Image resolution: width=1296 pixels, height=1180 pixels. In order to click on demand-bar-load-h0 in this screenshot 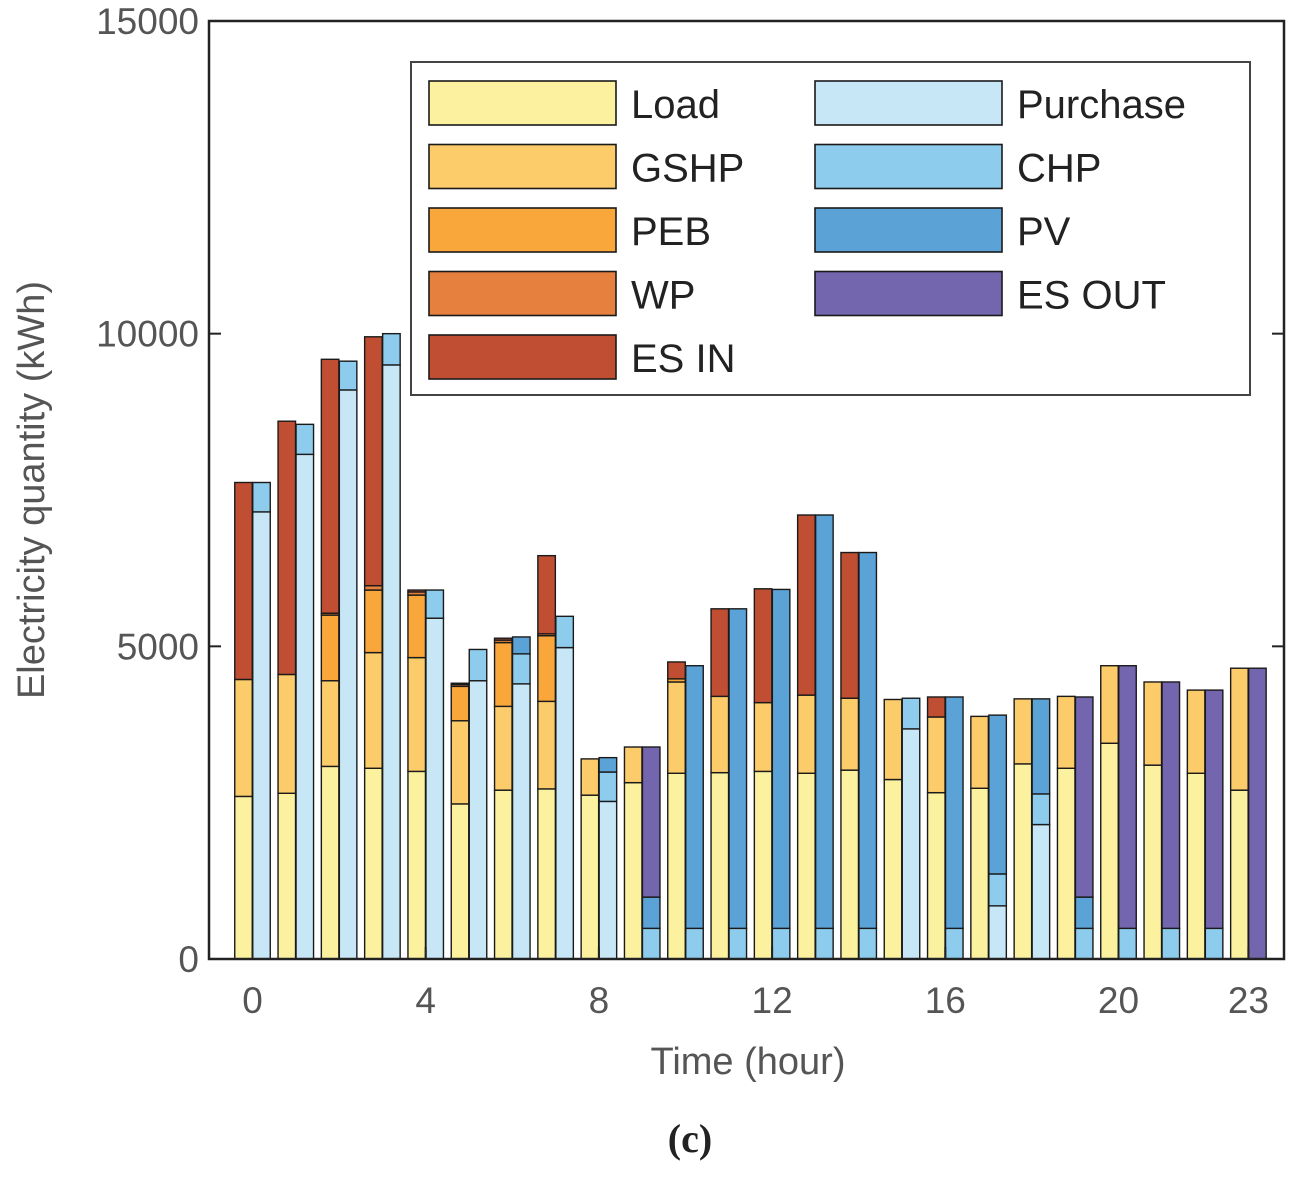, I will do `click(243, 877)`.